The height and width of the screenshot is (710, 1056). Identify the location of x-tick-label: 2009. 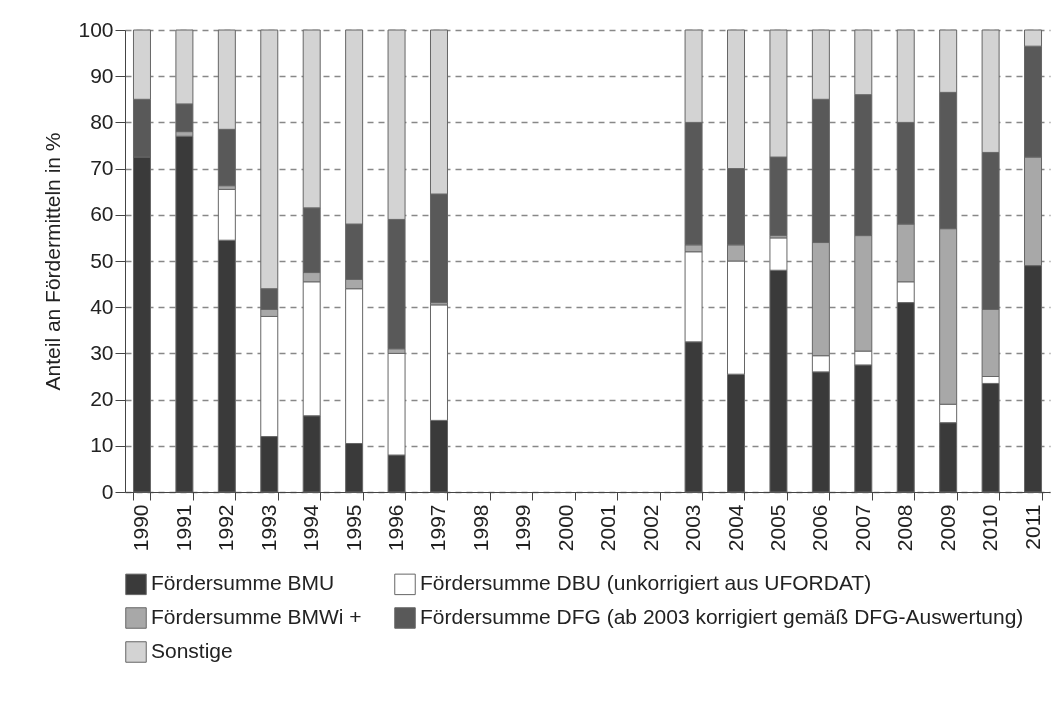
(947, 528).